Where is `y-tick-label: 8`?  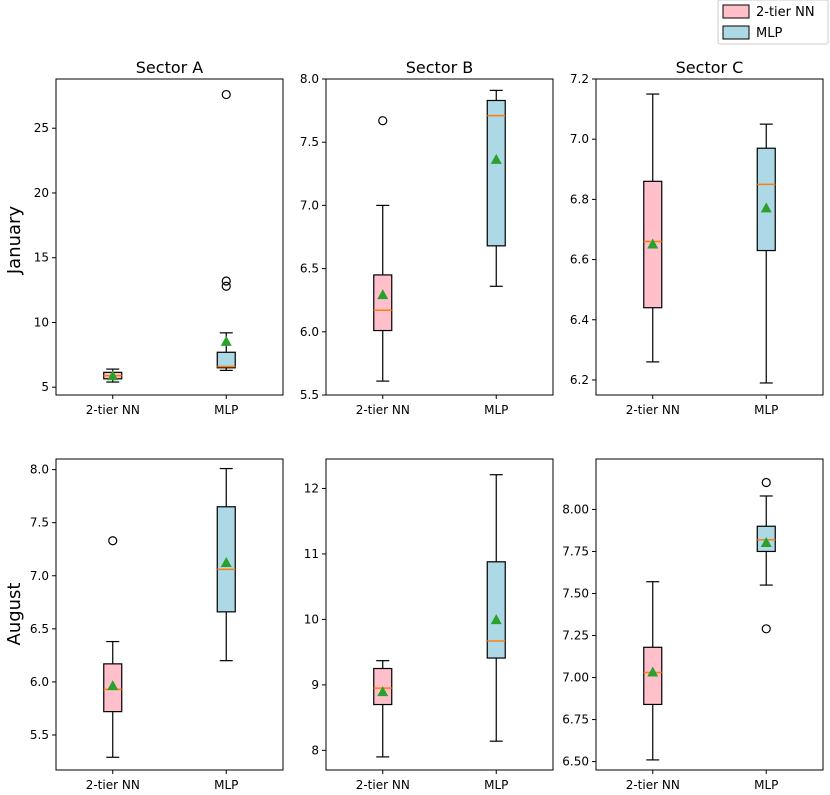
y-tick-label: 8 is located at coordinates (315, 750).